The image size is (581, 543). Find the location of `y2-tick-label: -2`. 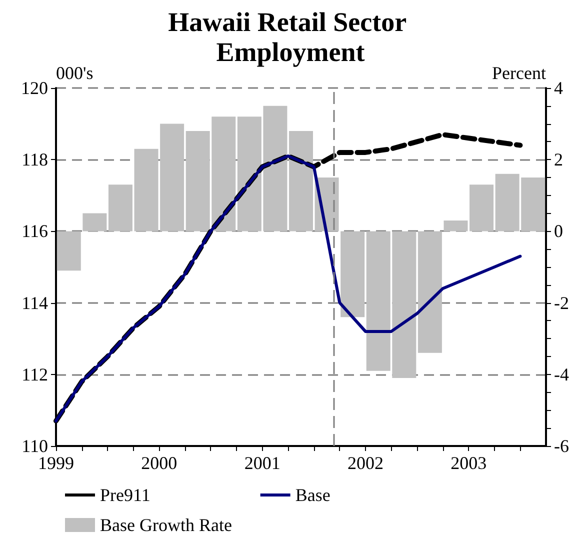

y2-tick-label: -2 is located at coordinates (561, 302).